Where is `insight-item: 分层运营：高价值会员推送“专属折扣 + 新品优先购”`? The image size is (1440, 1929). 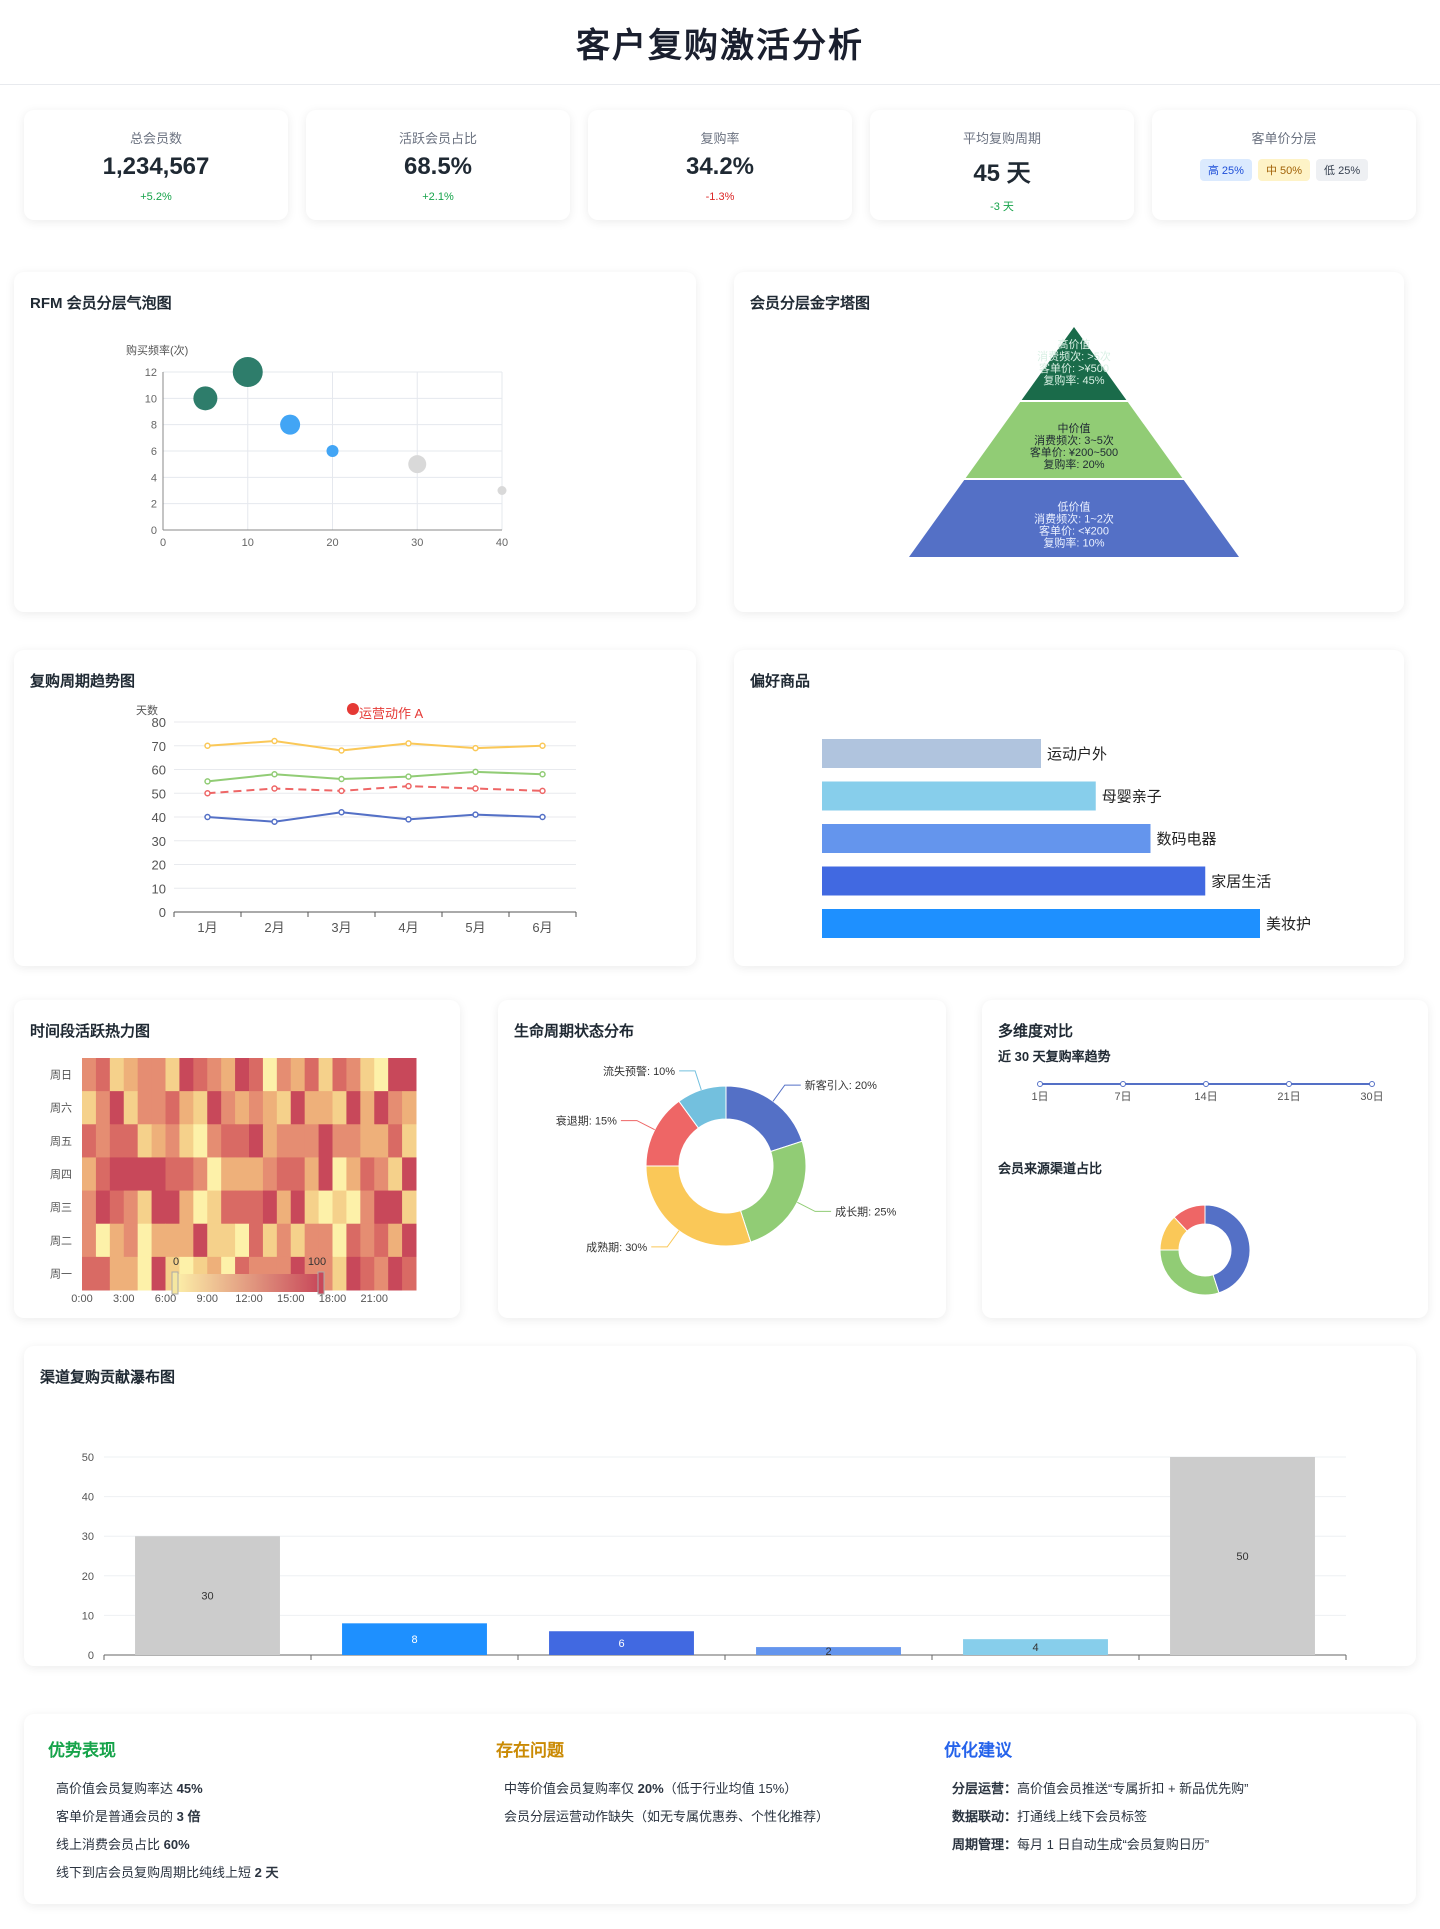 insight-item: 分层运营：高价值会员推送“专属折扣 + 新品优先购” is located at coordinates (1172, 1789).